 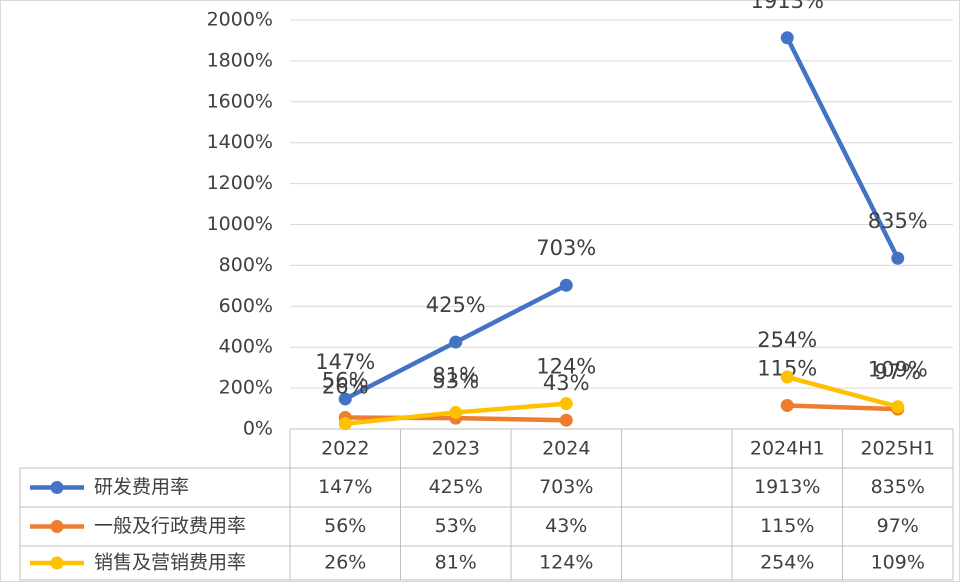 What do you see at coordinates (246, 306) in the screenshot?
I see `y-tick-label: 600%` at bounding box center [246, 306].